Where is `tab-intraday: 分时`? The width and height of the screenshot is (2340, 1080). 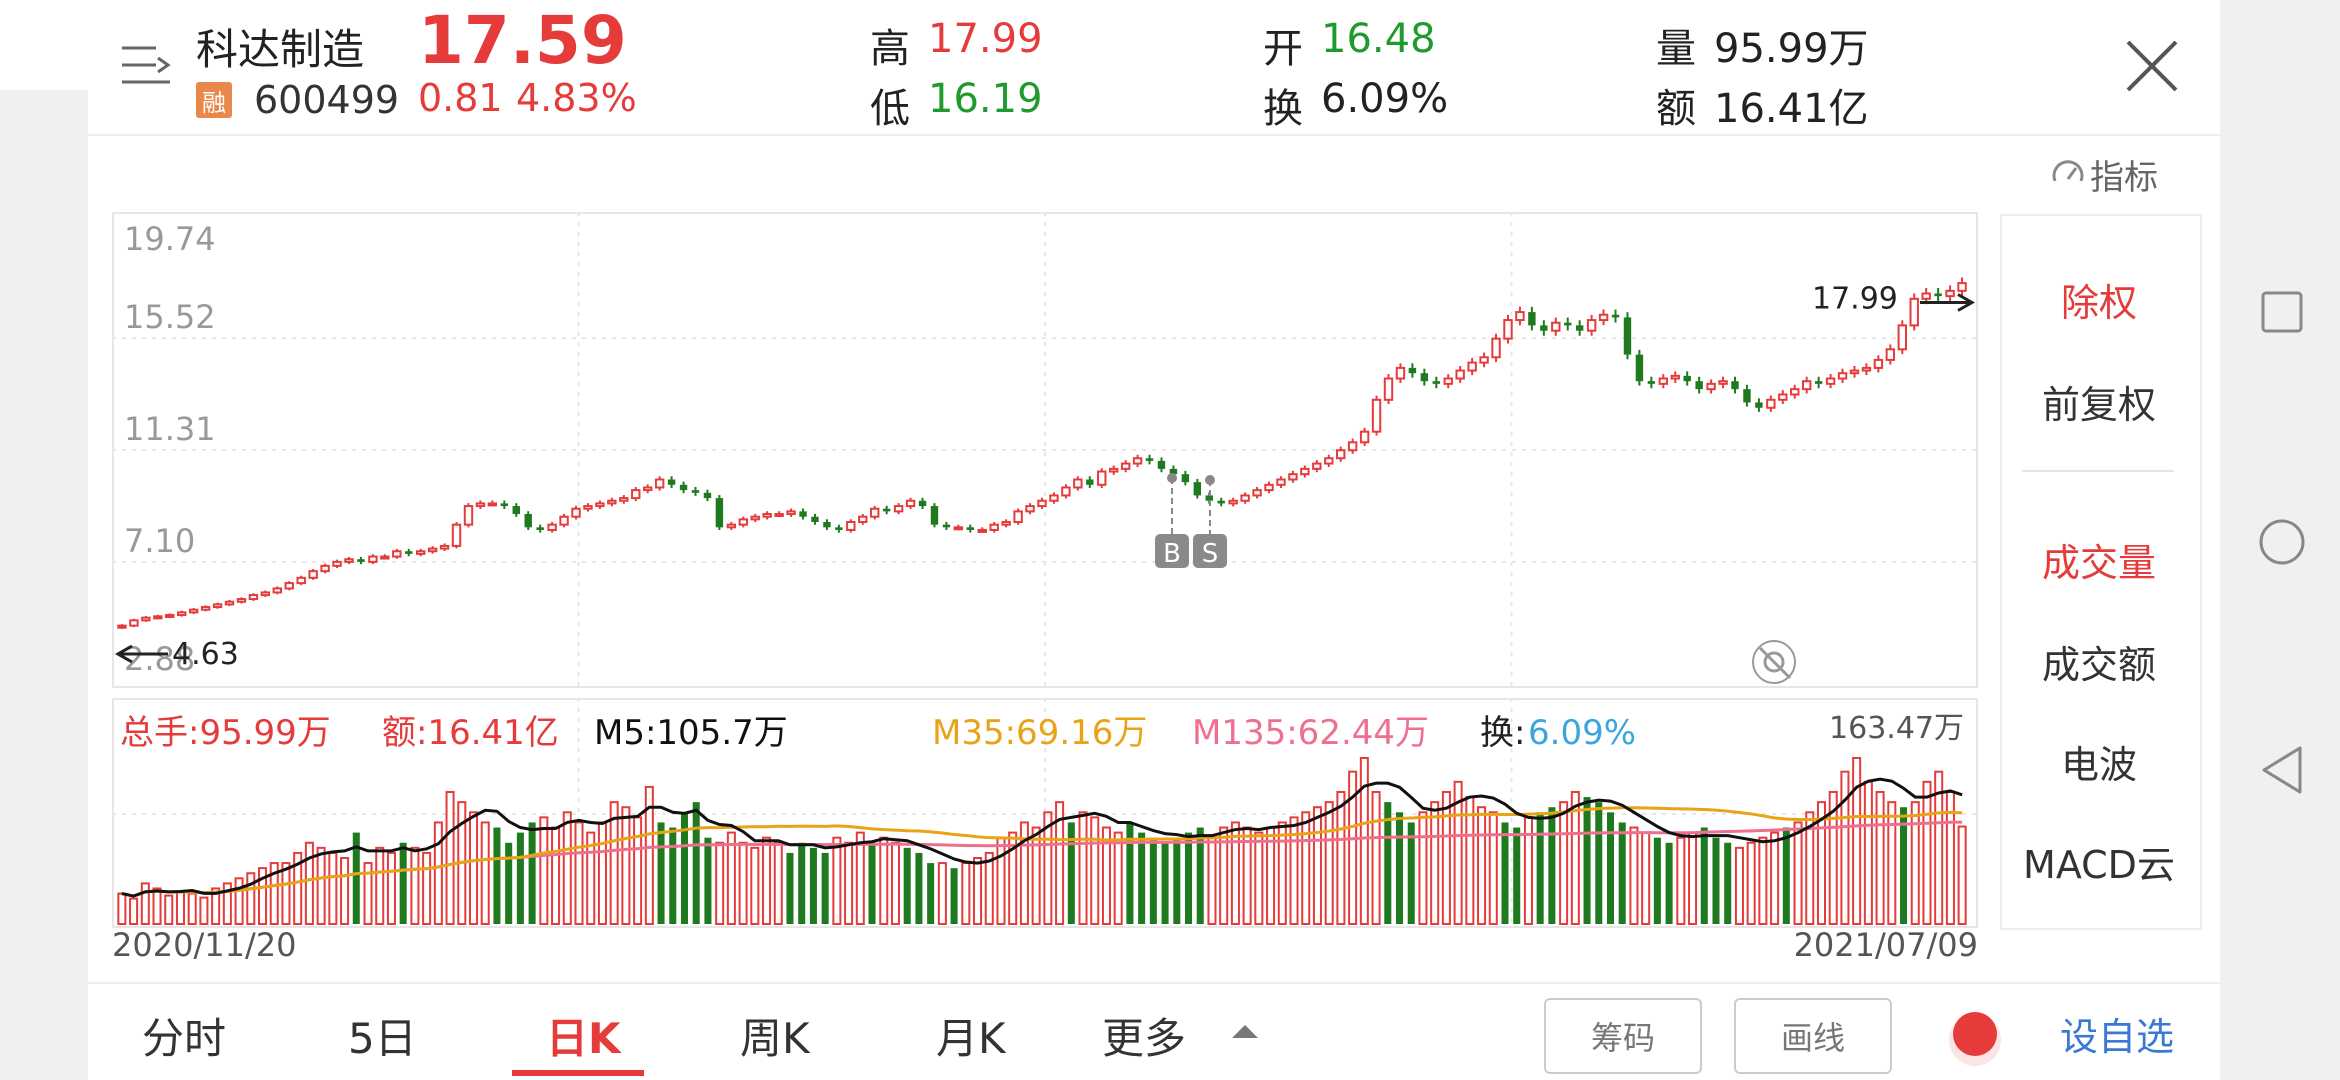 tab-intraday: 分时 is located at coordinates (184, 1038).